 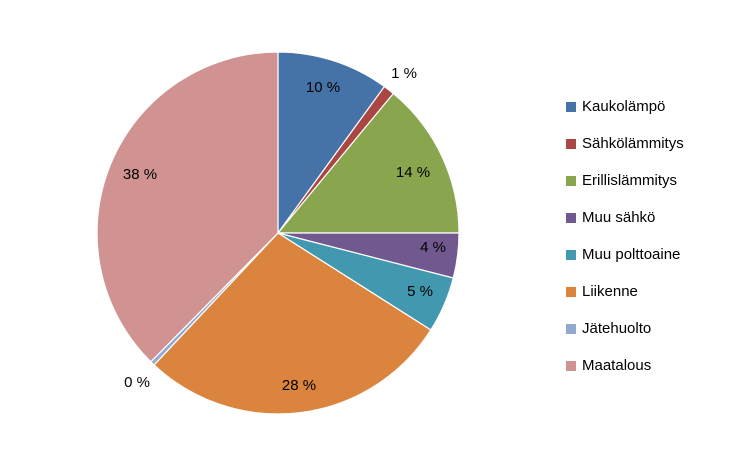 What do you see at coordinates (617, 328) in the screenshot?
I see `legend-label-6: Jätehuolto` at bounding box center [617, 328].